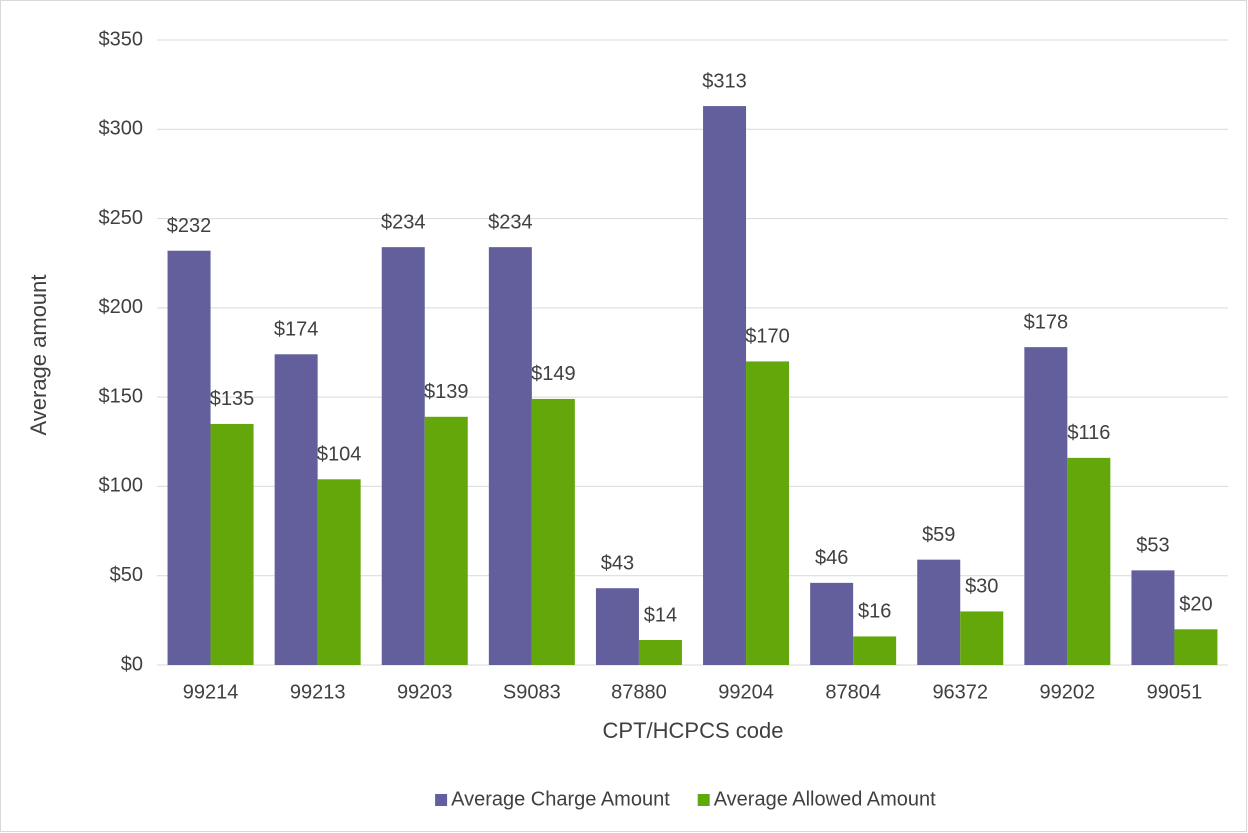 This screenshot has height=833, width=1248. What do you see at coordinates (660, 615) in the screenshot?
I see `data-label: $14` at bounding box center [660, 615].